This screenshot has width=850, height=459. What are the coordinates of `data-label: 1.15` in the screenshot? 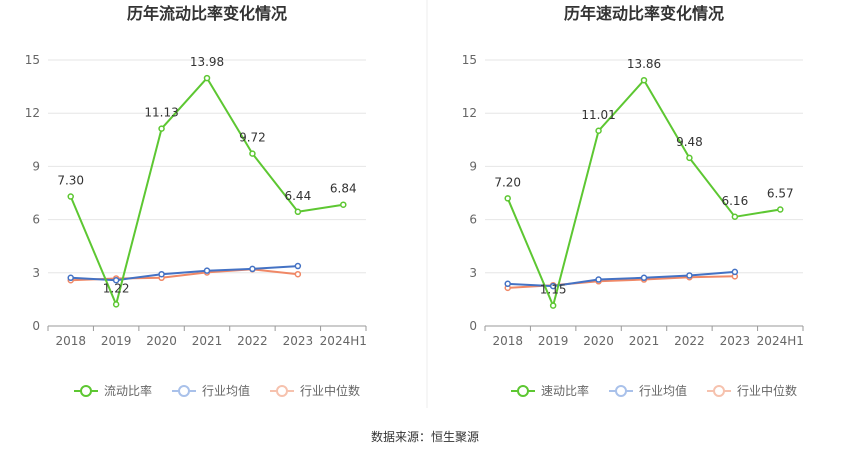 It's located at (553, 290).